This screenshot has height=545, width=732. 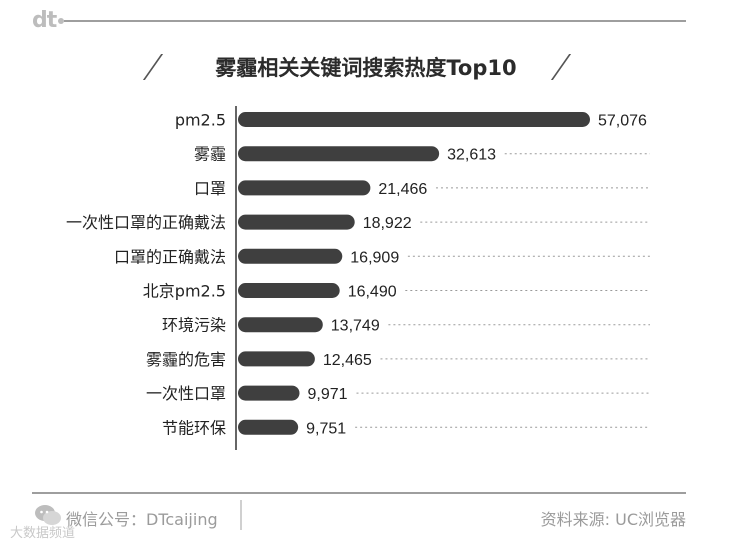 What do you see at coordinates (359, 493) in the screenshot?
I see `bottom-divider` at bounding box center [359, 493].